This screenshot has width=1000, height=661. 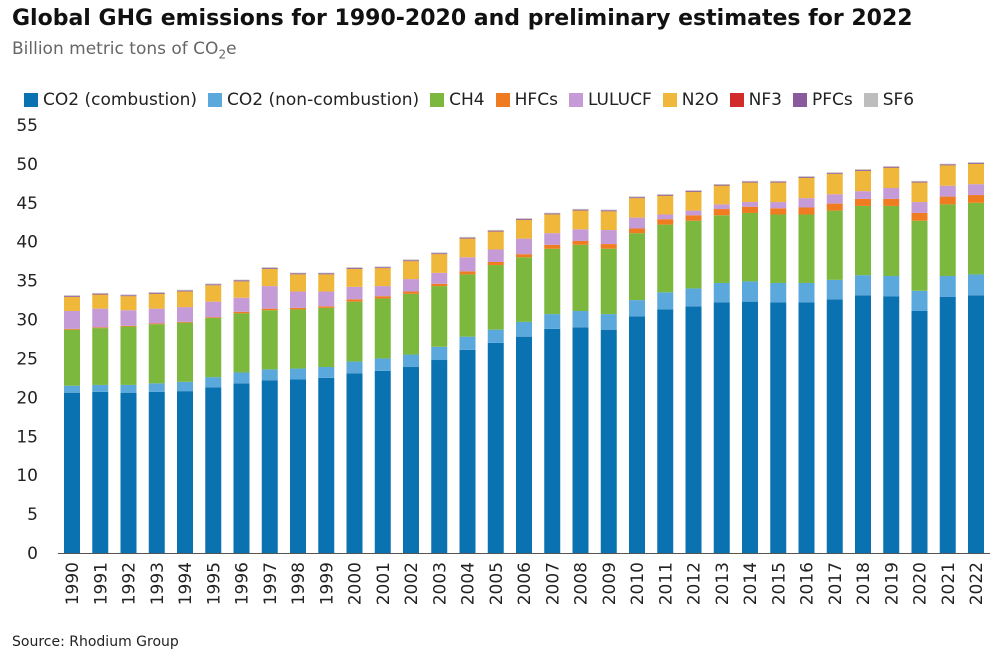 What do you see at coordinates (439, 402) in the screenshot?
I see `bar-stack-2003` at bounding box center [439, 402].